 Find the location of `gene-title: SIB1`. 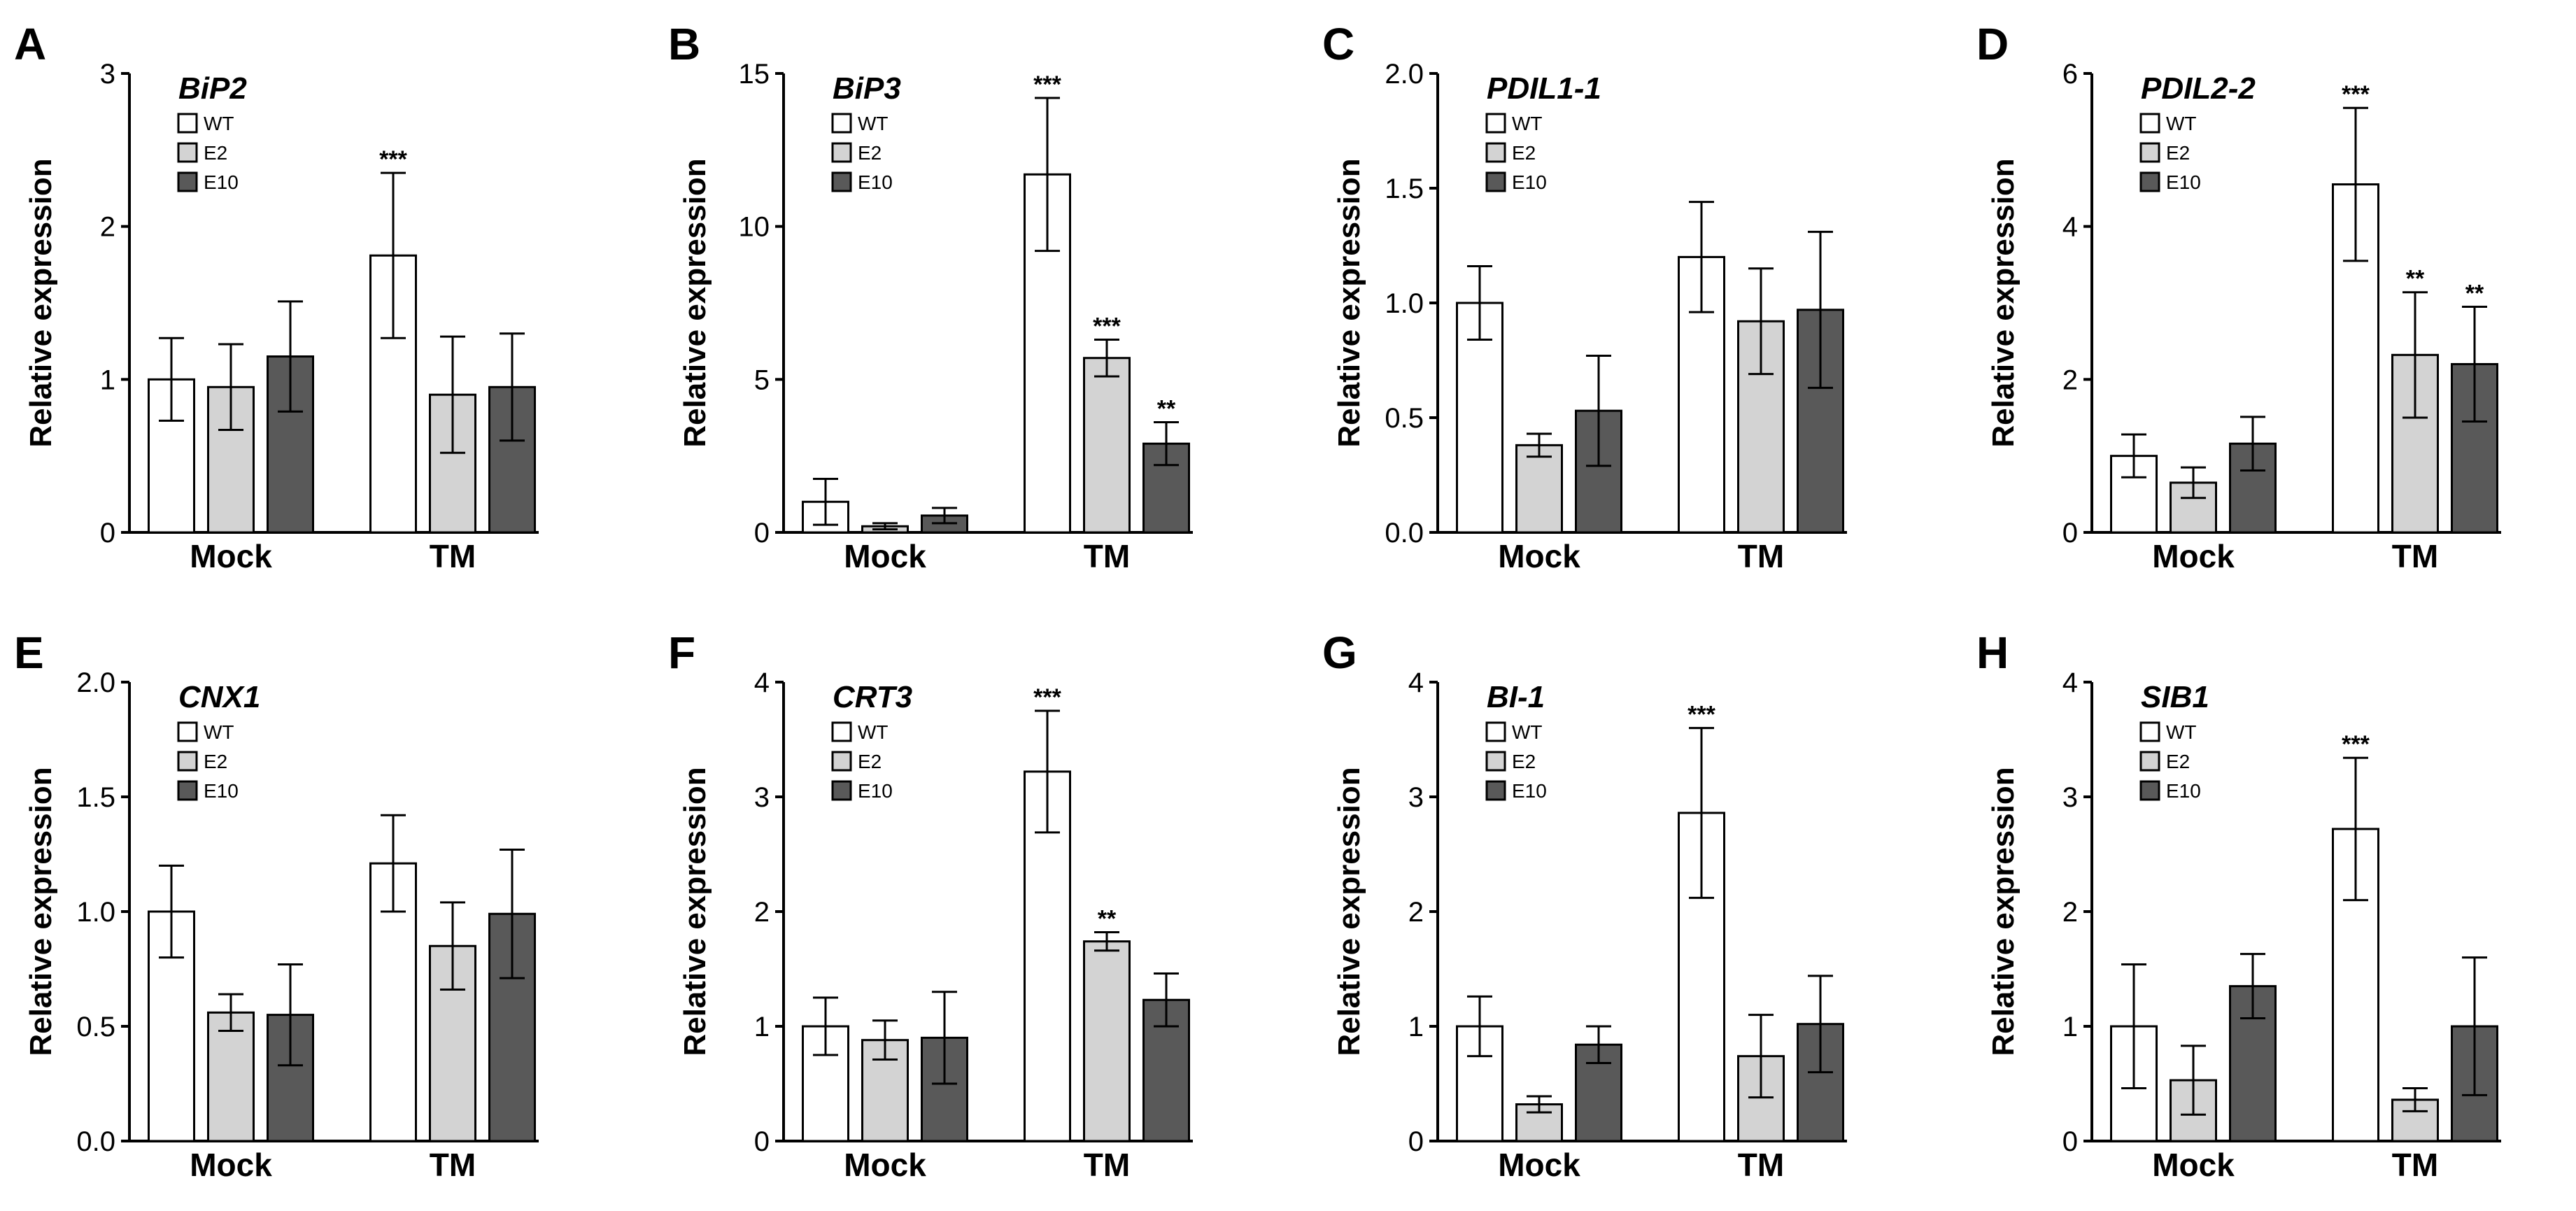

gene-title: SIB1 is located at coordinates (2175, 697).